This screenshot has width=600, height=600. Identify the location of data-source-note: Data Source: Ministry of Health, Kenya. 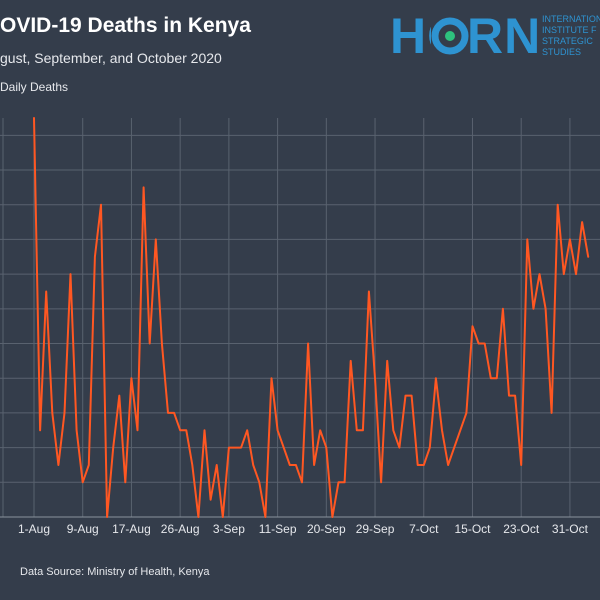
(115, 572).